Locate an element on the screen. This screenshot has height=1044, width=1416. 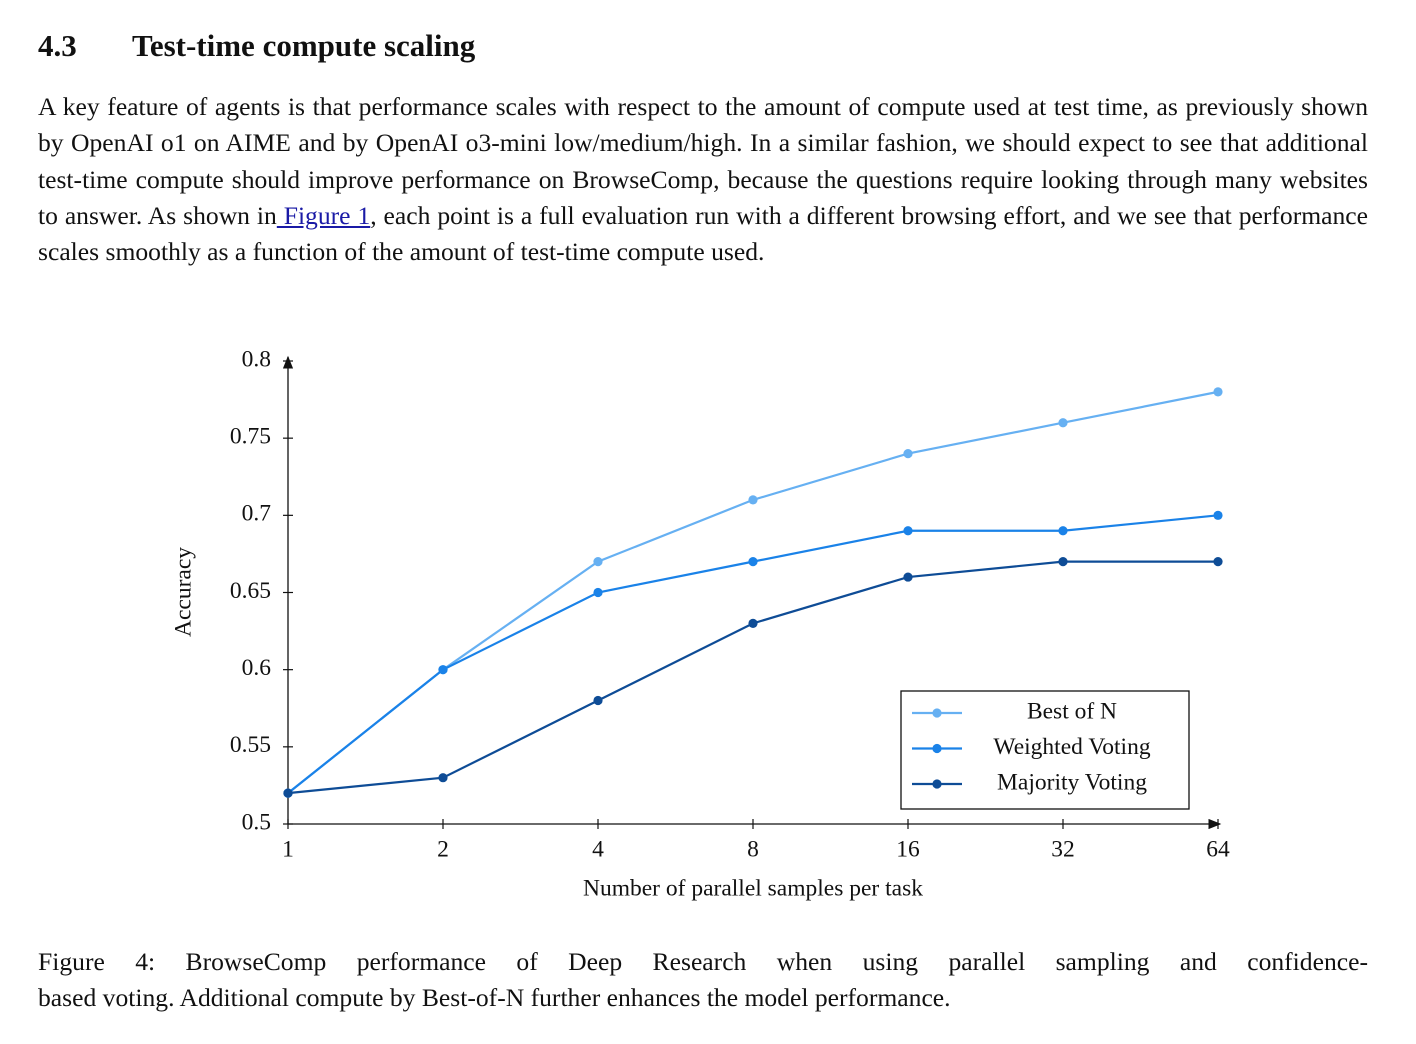
y-axis-label: Accuracy is located at coordinates (183, 592).